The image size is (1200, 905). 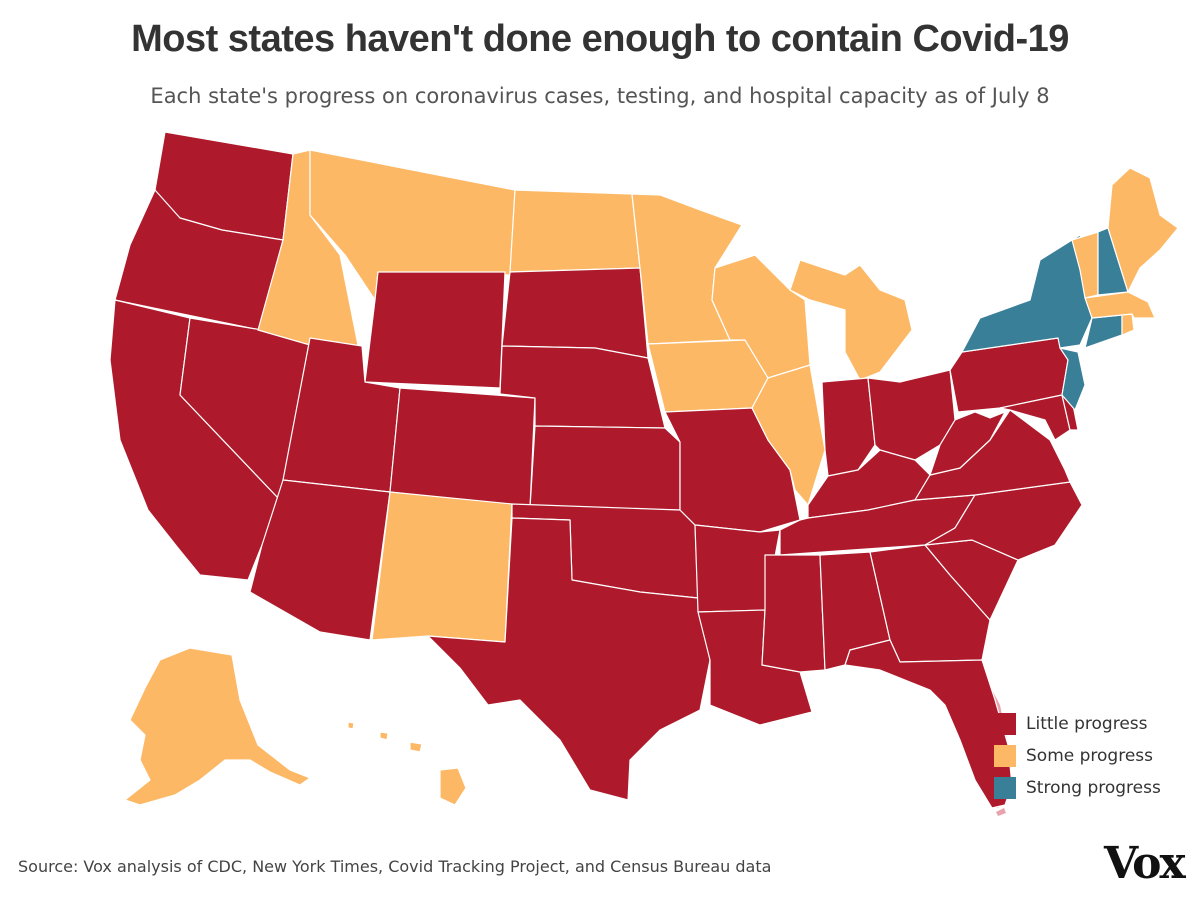 I want to click on state-new-york, so click(x=1027, y=293).